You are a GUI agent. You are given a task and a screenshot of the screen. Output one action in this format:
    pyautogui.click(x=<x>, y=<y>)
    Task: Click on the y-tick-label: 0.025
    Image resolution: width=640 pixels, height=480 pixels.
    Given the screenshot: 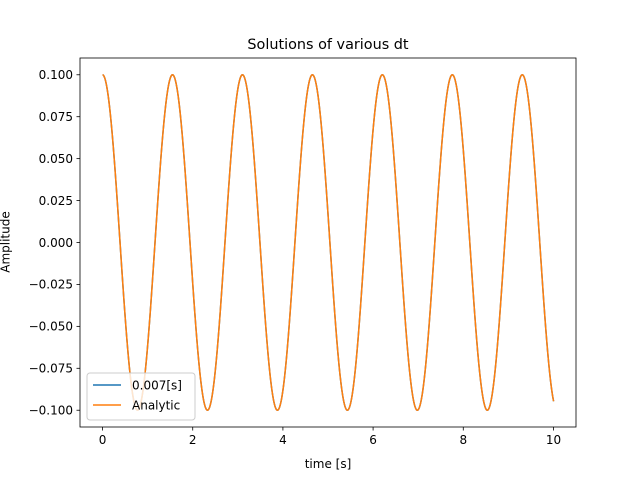 What is the action you would take?
    pyautogui.click(x=56, y=201)
    